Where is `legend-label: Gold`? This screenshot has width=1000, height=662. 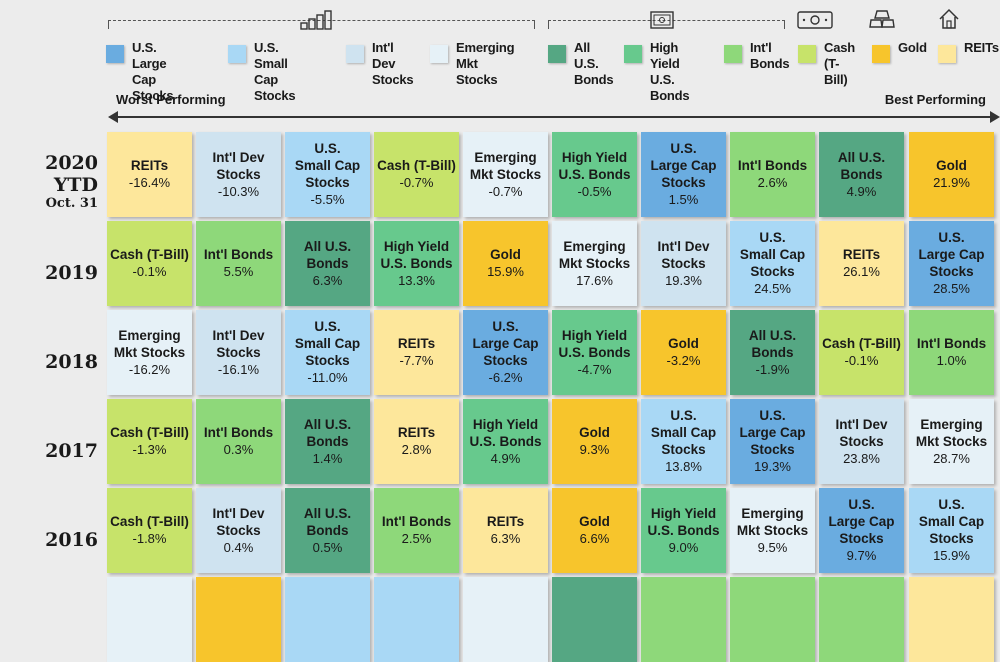
legend-label: Gold is located at coordinates (912, 47).